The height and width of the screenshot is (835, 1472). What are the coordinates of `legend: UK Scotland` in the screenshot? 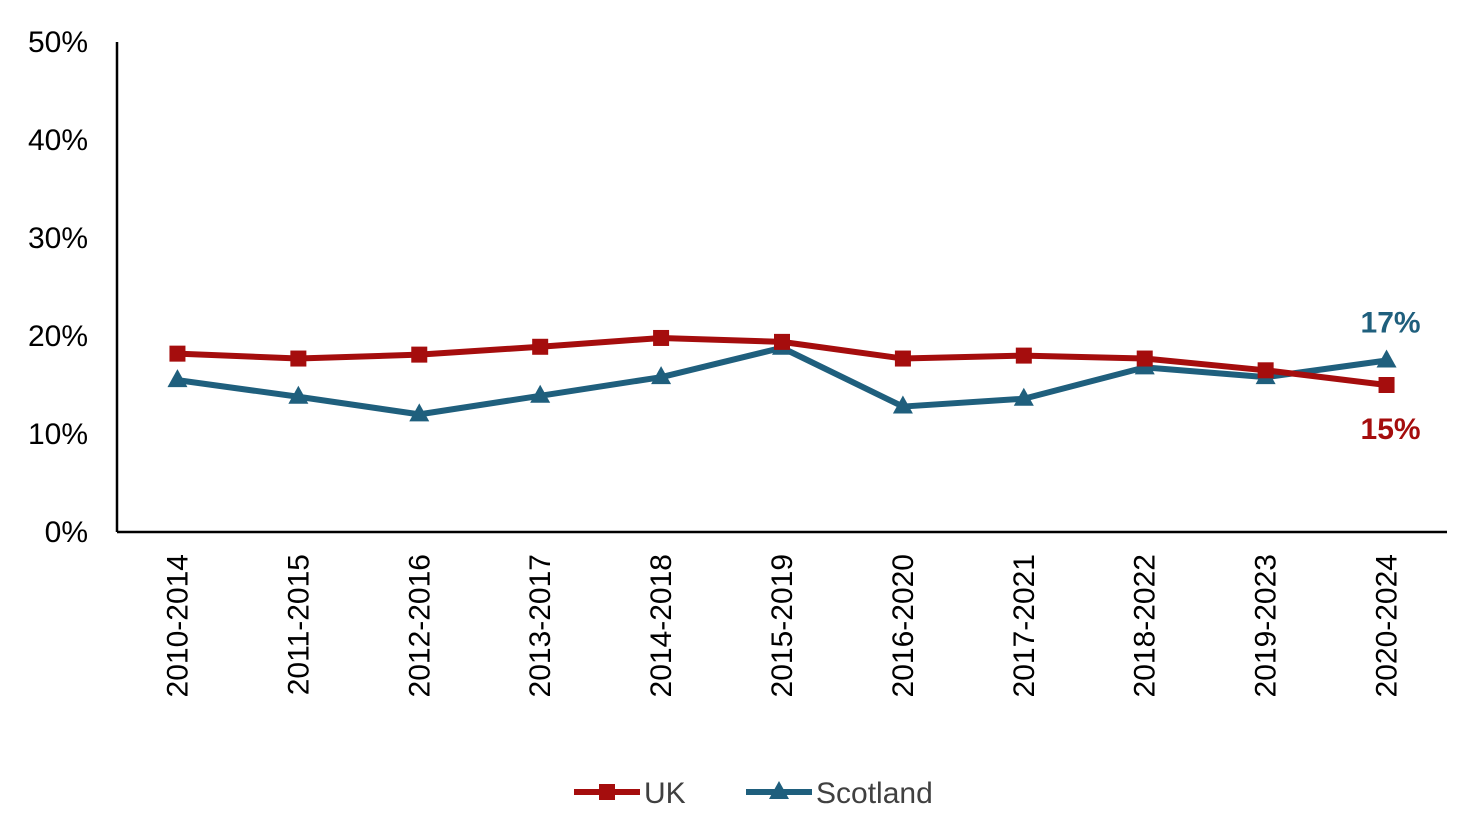 It's located at (753, 793).